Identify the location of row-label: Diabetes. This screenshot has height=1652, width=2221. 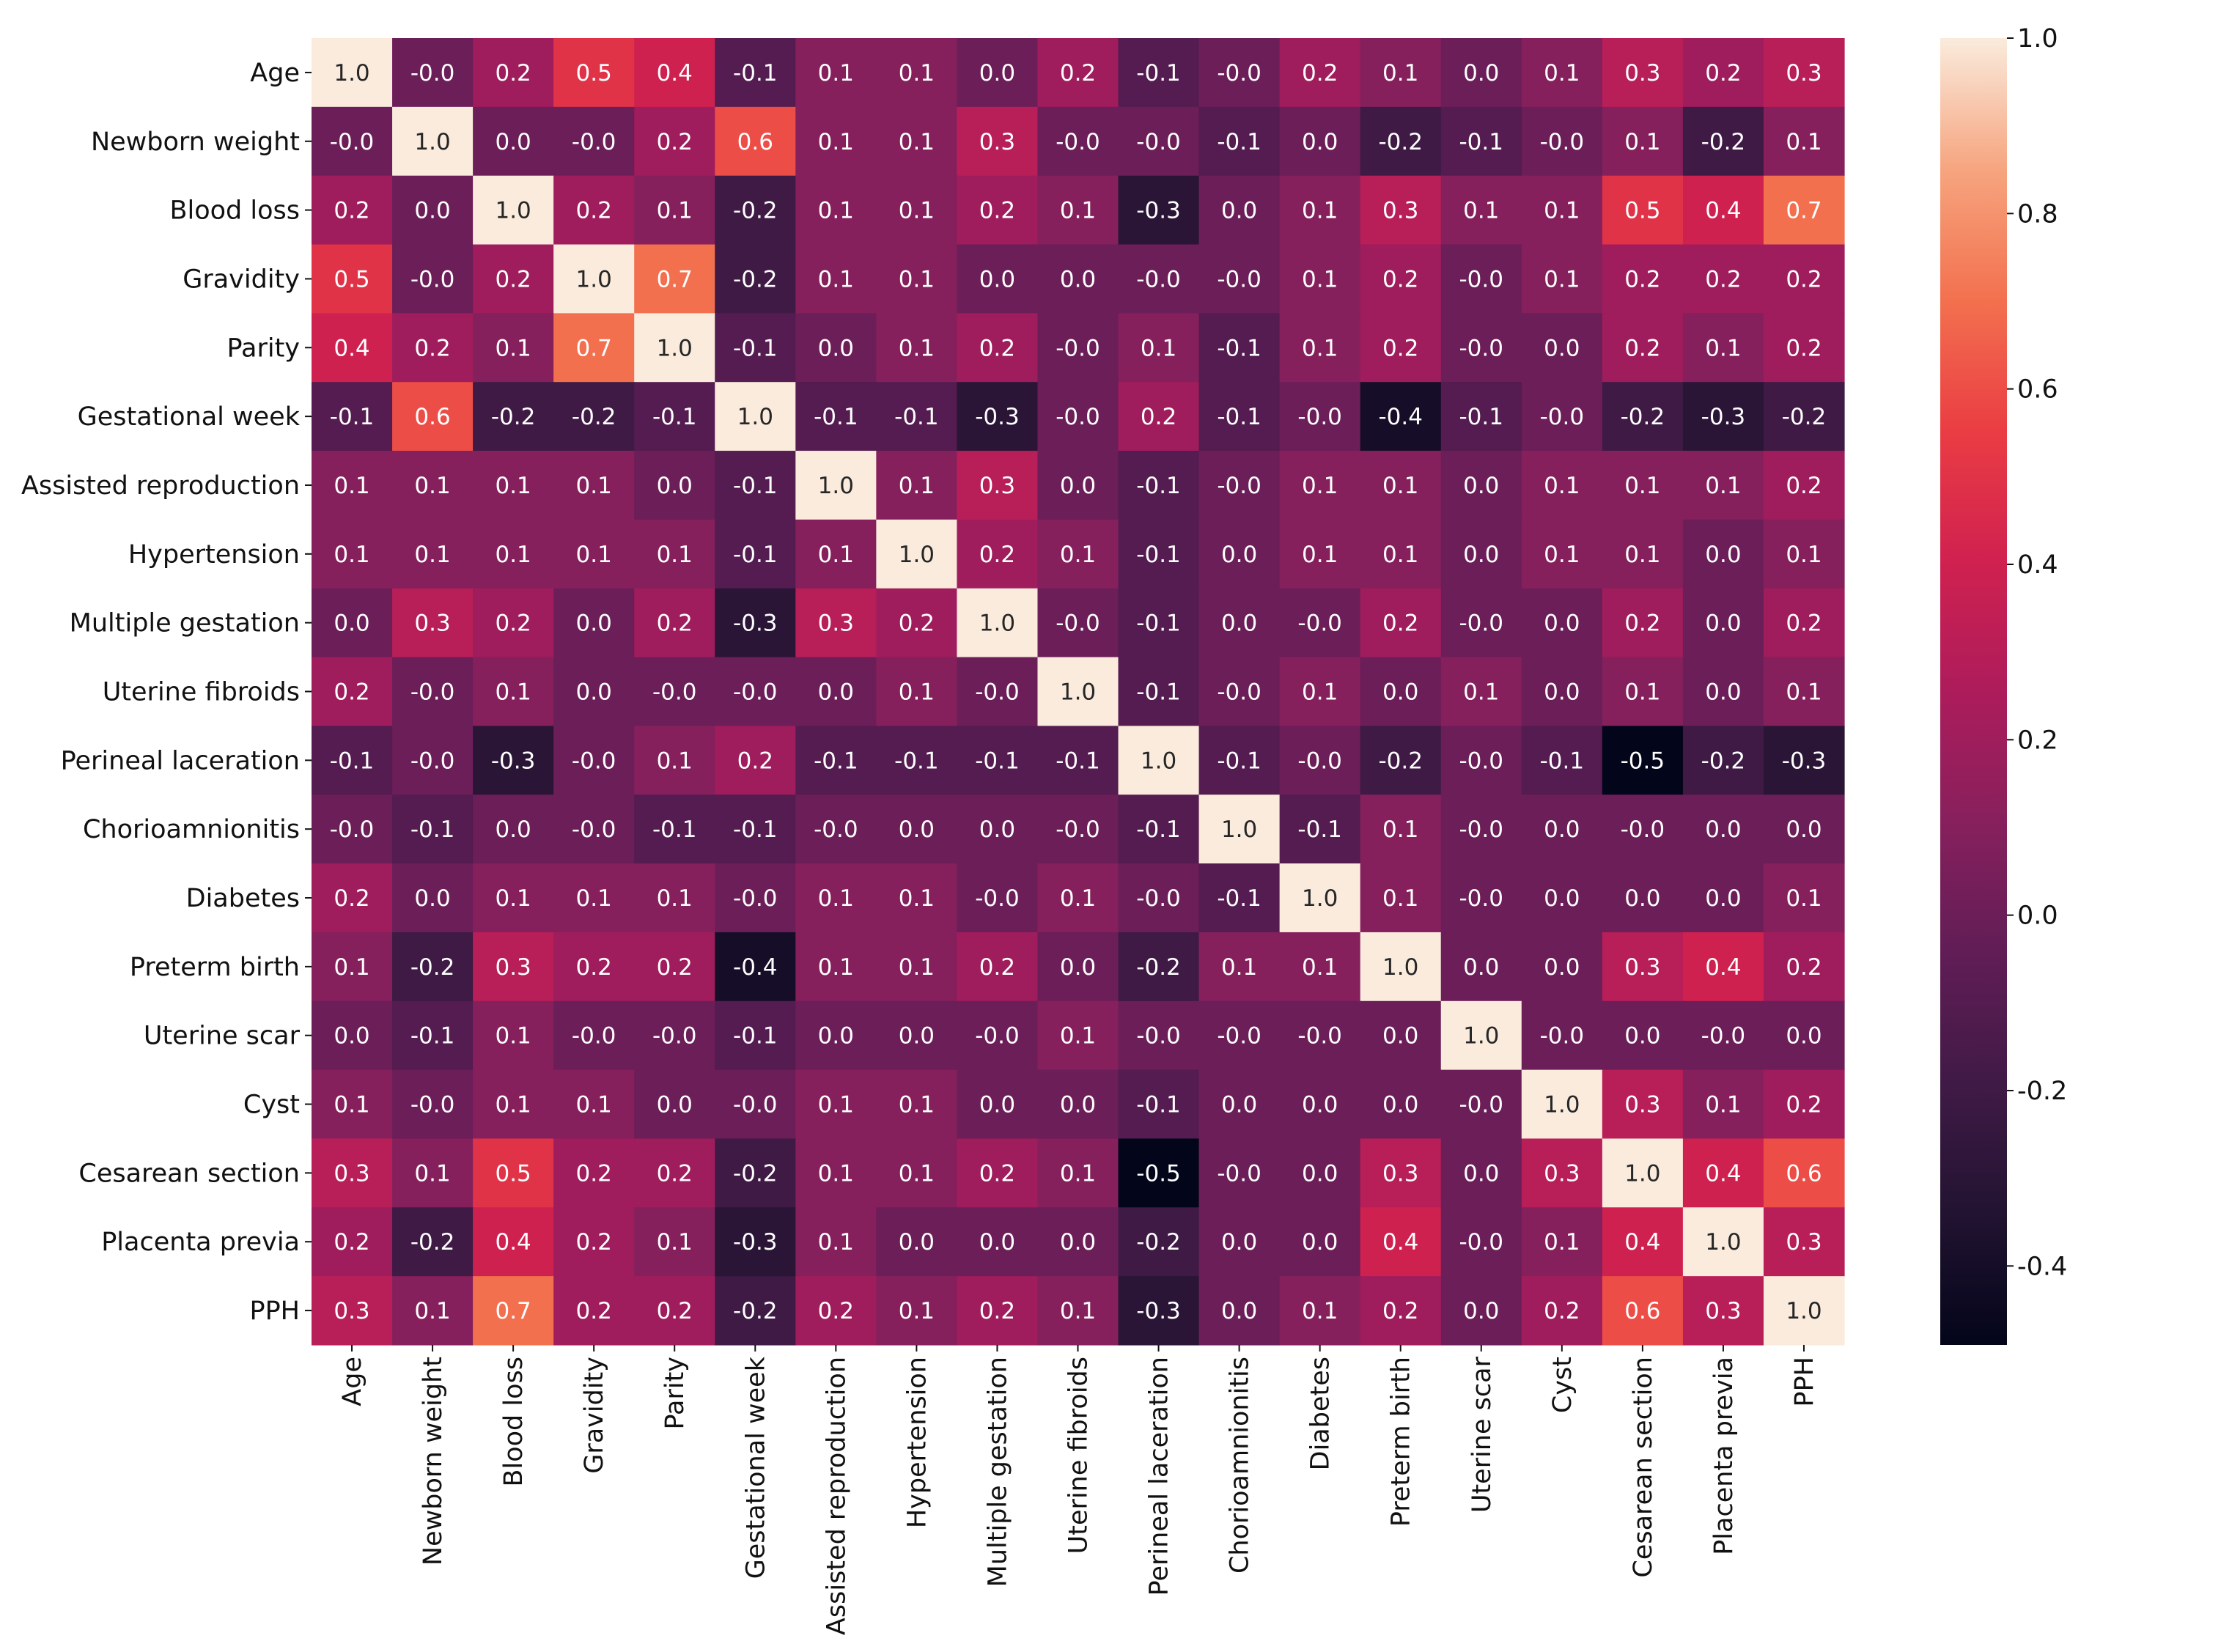
(243, 898).